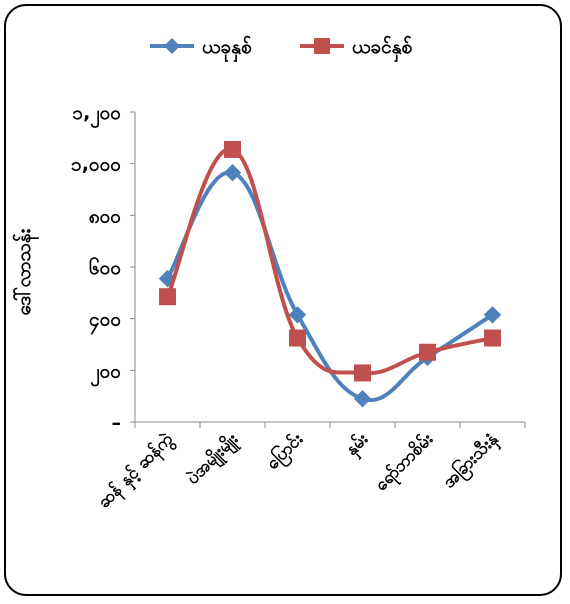  Describe the element at coordinates (105, 373) in the screenshot. I see `y-tick-label: ၂၀၀` at that location.